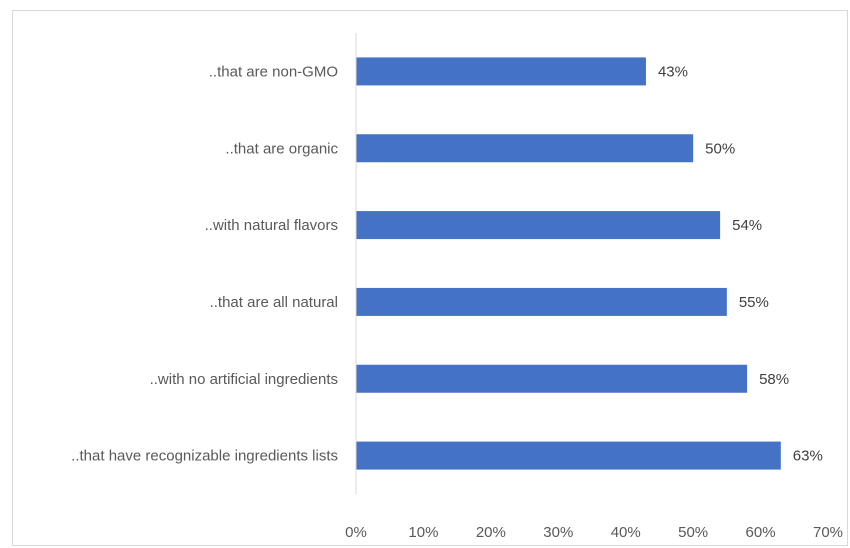 The width and height of the screenshot is (850, 548). I want to click on x-tick-label-70: 70%, so click(828, 532).